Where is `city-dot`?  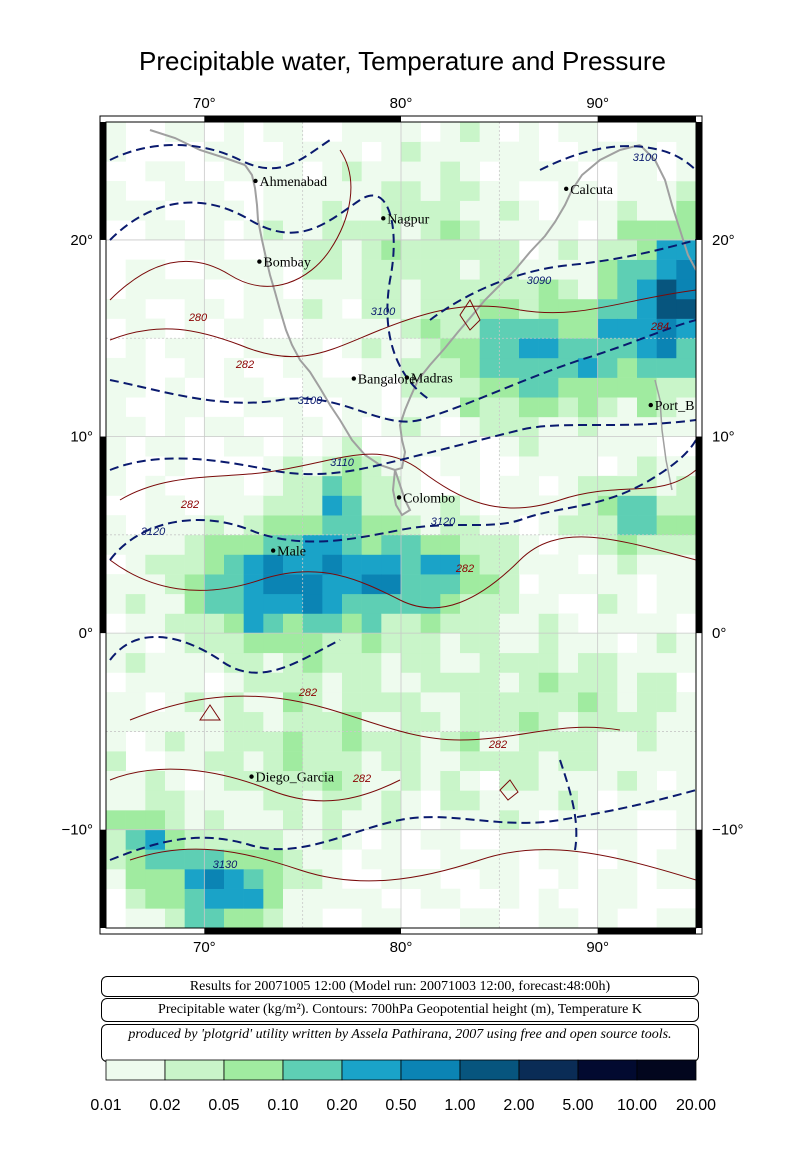
city-dot is located at coordinates (399, 497).